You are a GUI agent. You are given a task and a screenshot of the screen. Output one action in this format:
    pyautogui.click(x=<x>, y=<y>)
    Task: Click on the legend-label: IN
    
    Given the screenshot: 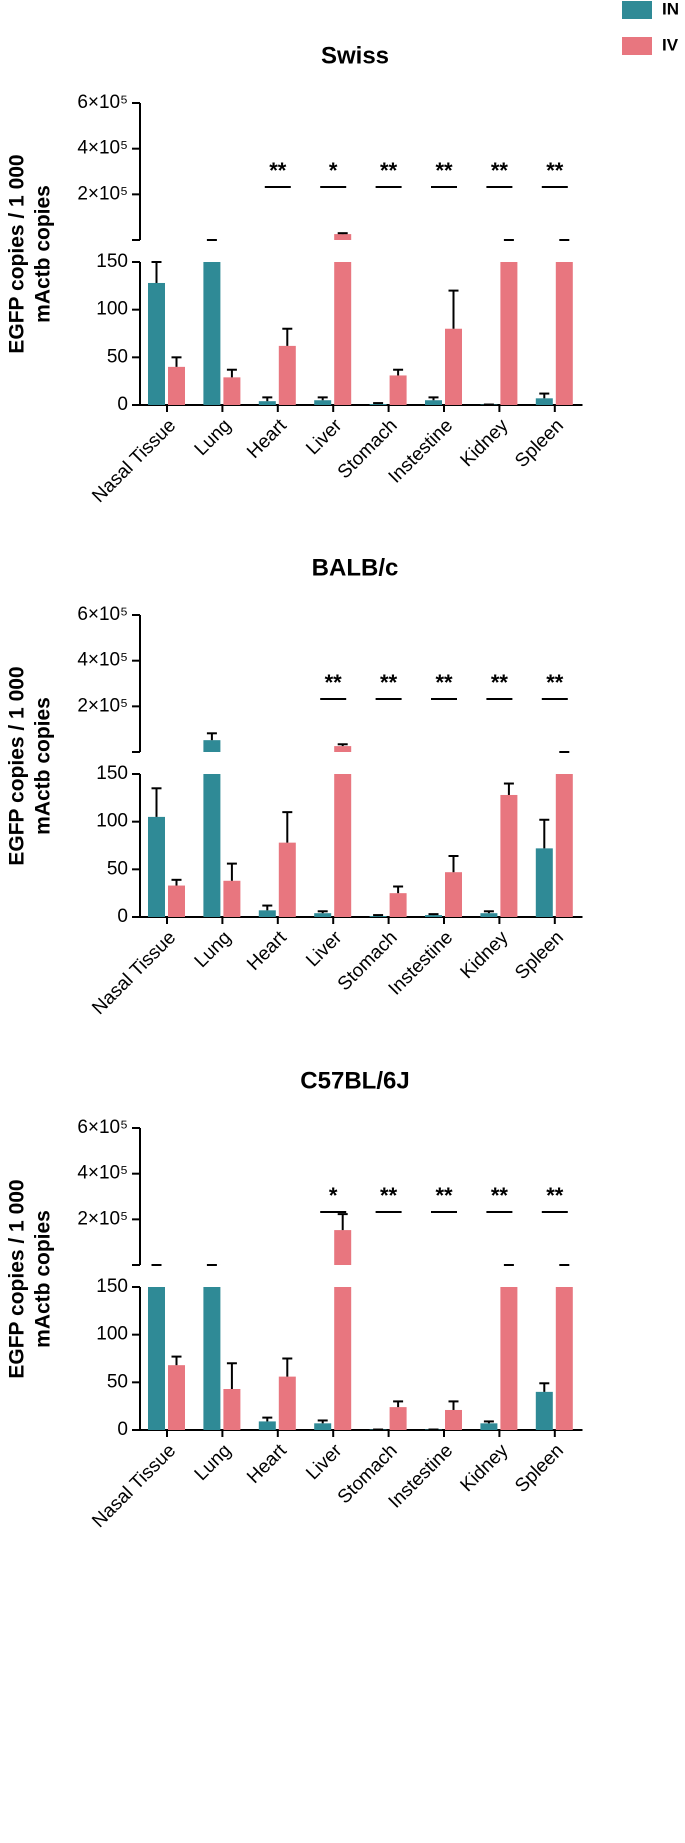 What is the action you would take?
    pyautogui.click(x=670, y=9)
    